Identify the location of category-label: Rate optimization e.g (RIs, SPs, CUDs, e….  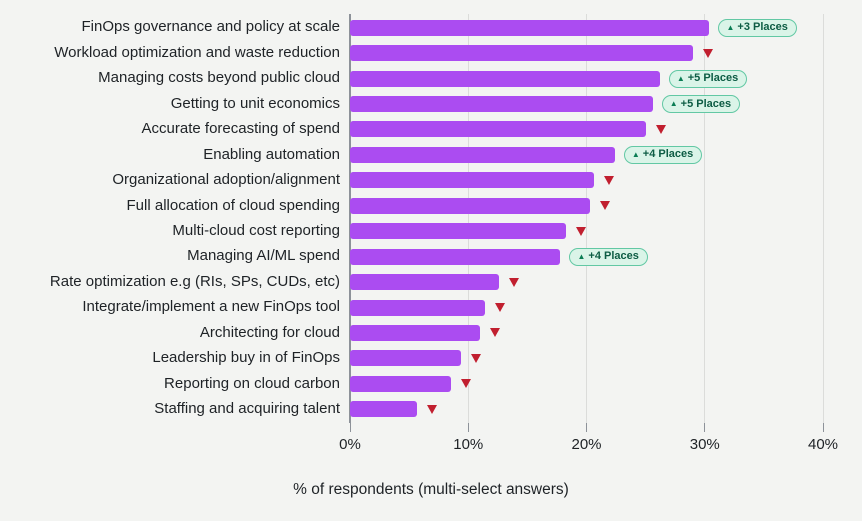
(194, 281).